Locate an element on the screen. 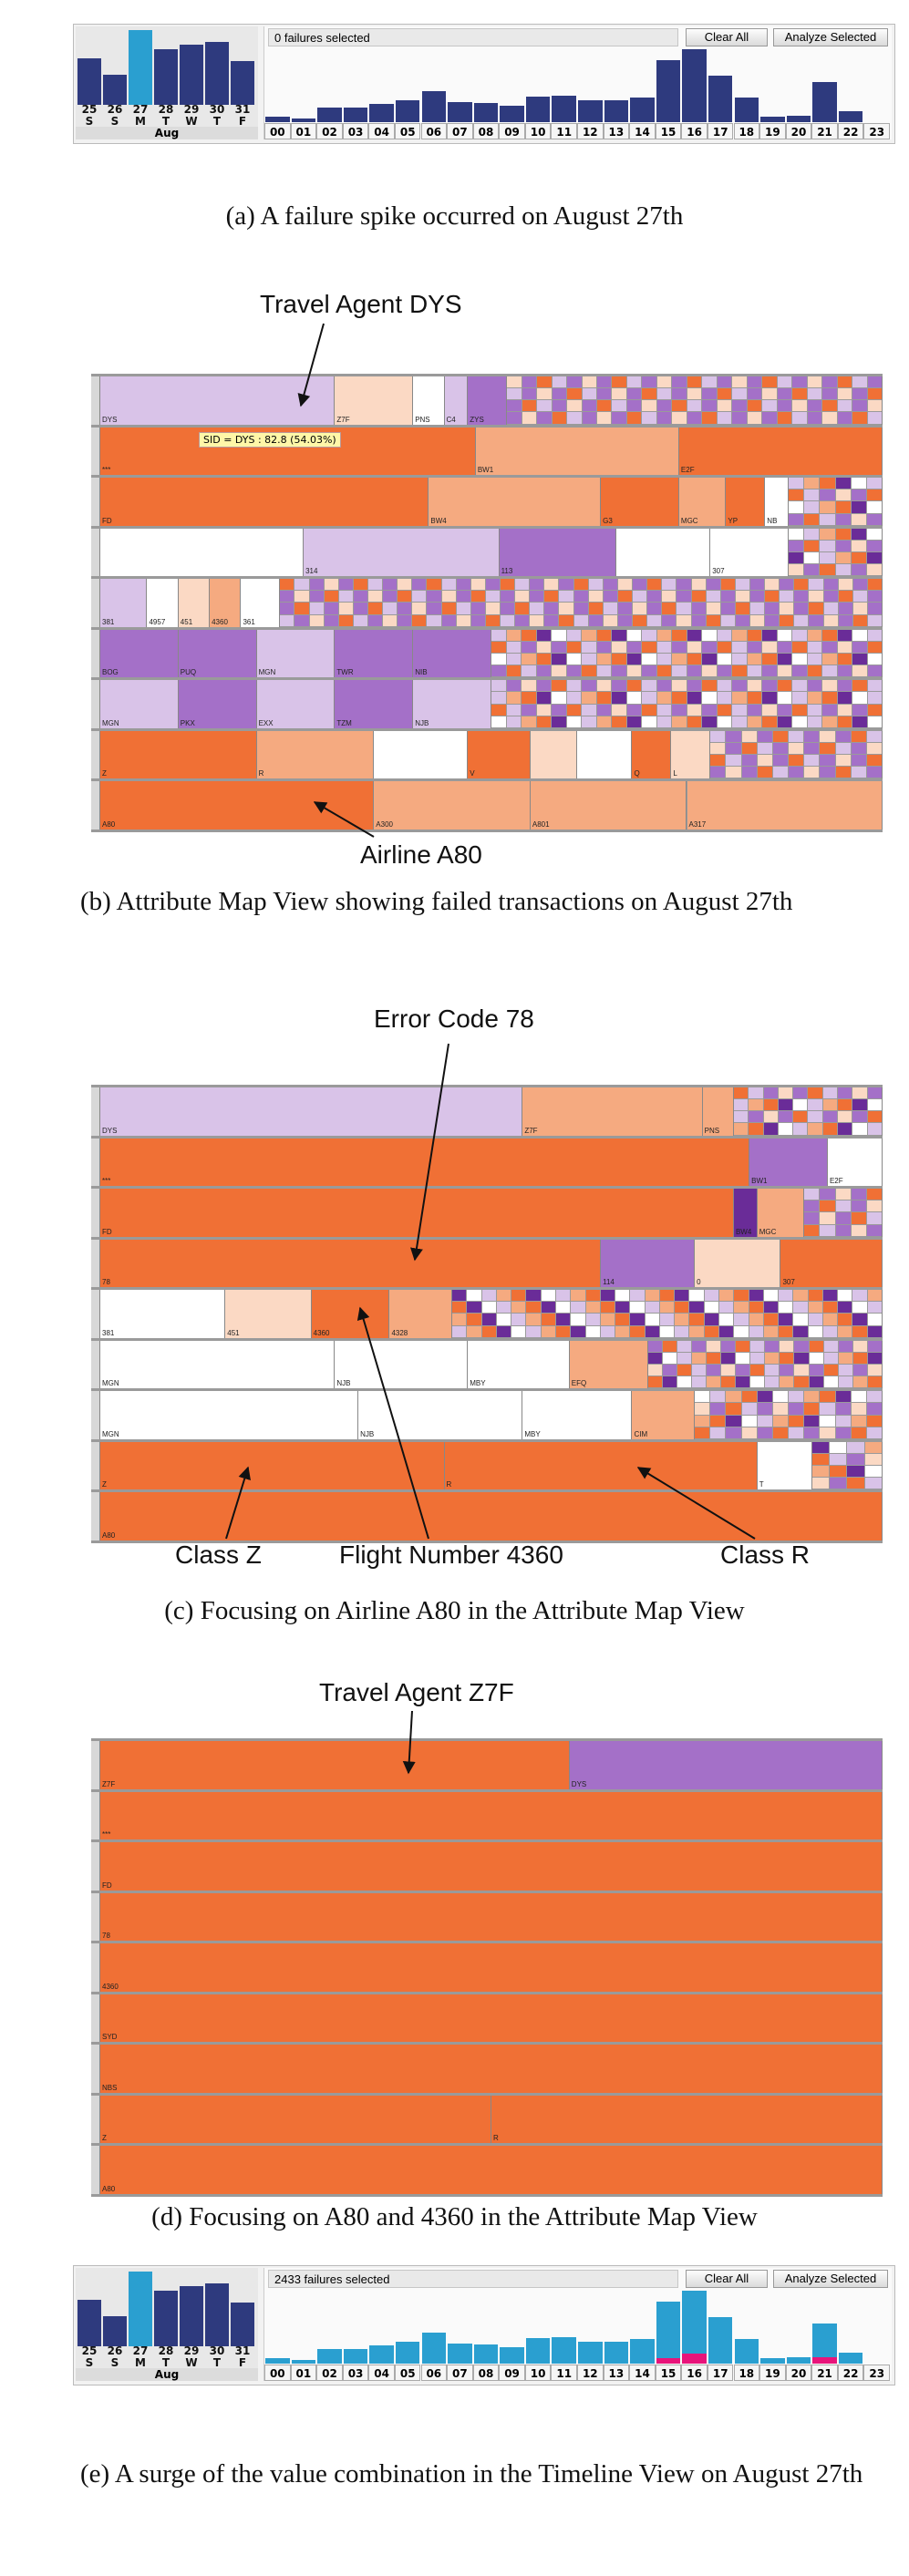 The height and width of the screenshot is (2576, 909). attribute-value-cell: FD is located at coordinates (264, 502).